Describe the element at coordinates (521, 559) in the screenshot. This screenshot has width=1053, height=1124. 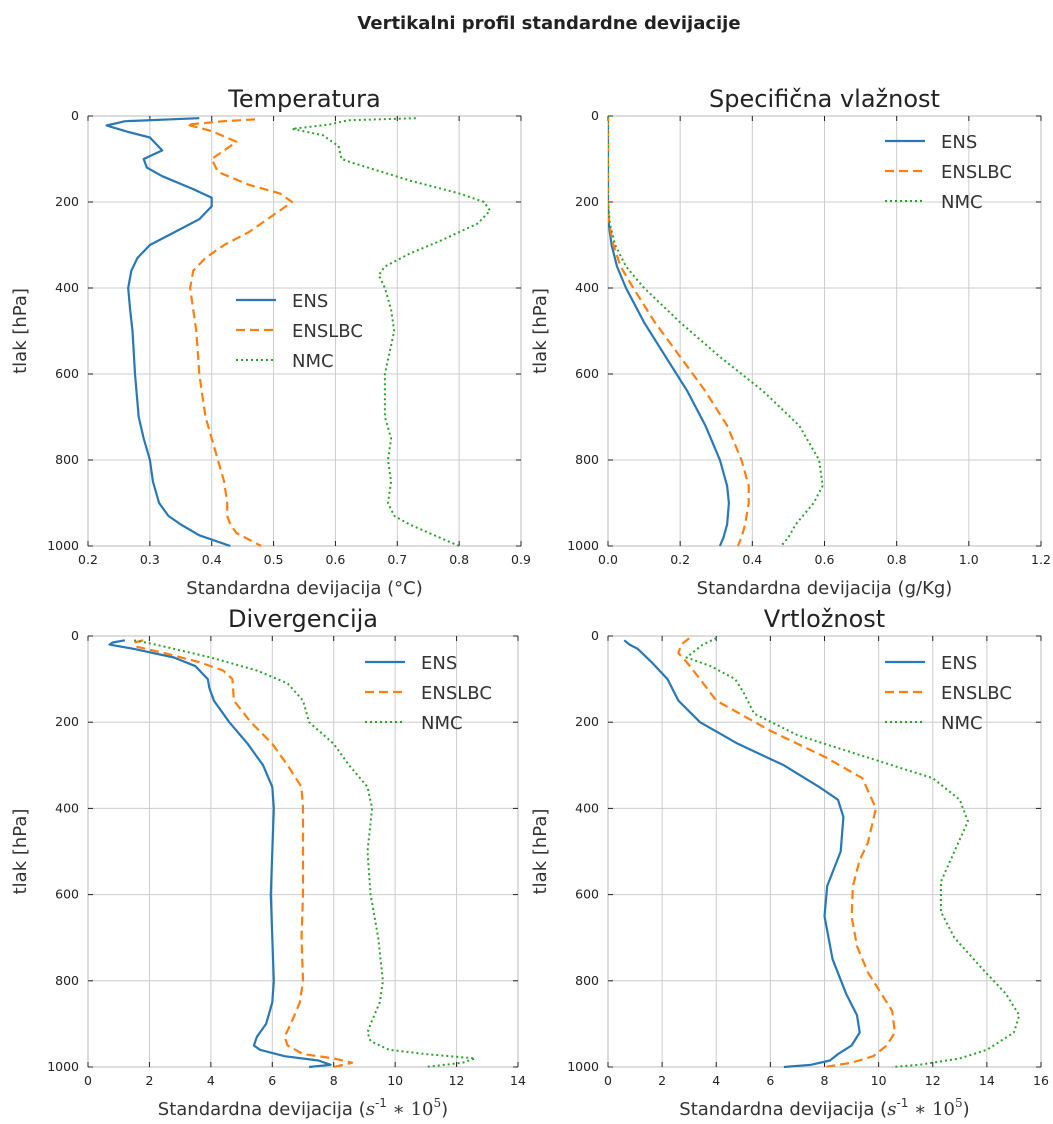
I see `x-tick-label: 0.9` at that location.